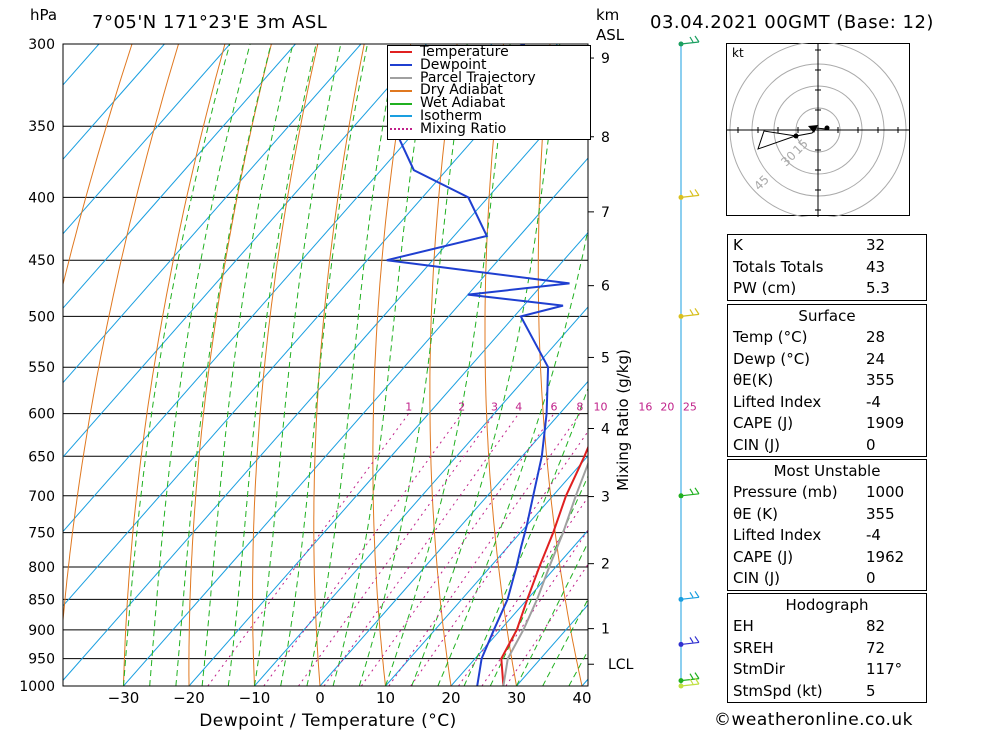  I want to click on temperature-line, so click(544, 565).